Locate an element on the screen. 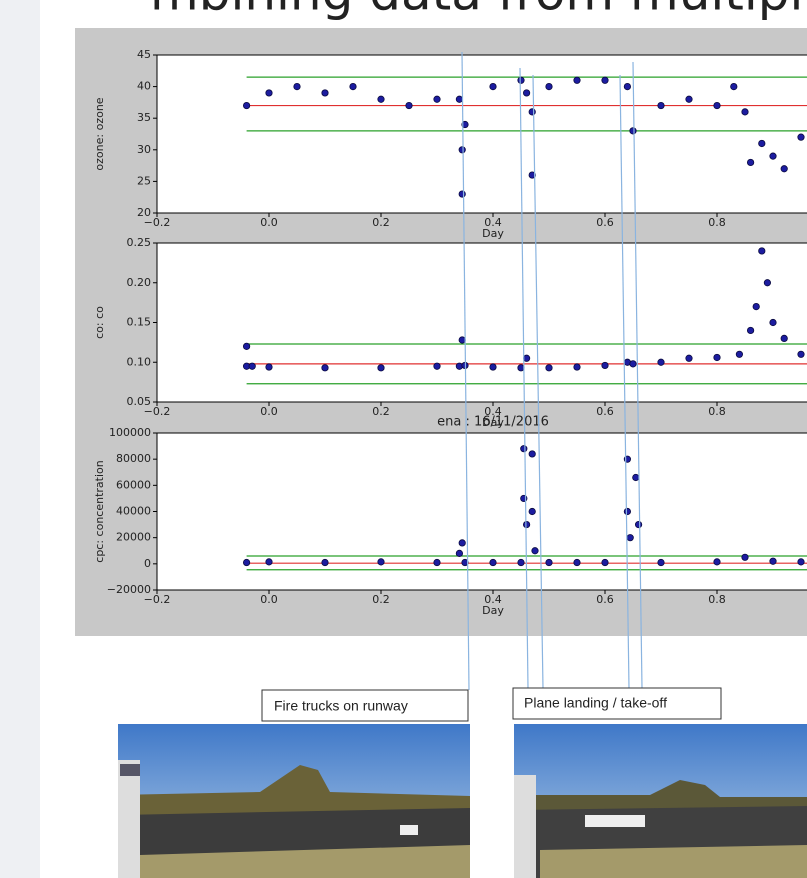  y-tick-label: 20000 is located at coordinates (133, 537).